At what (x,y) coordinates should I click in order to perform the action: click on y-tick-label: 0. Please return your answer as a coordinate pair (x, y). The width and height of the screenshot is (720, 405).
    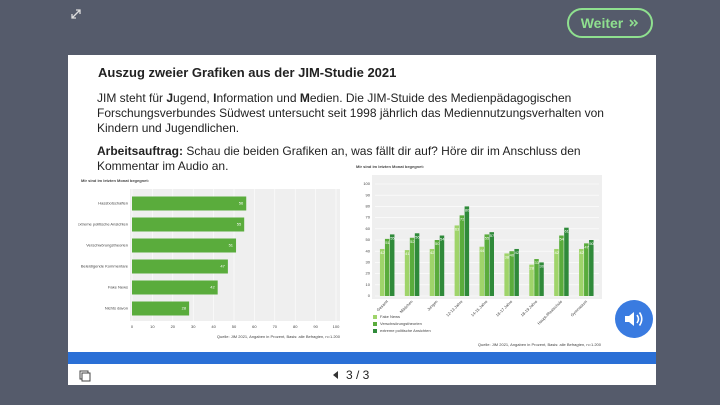
    Looking at the image, I should click on (369, 295).